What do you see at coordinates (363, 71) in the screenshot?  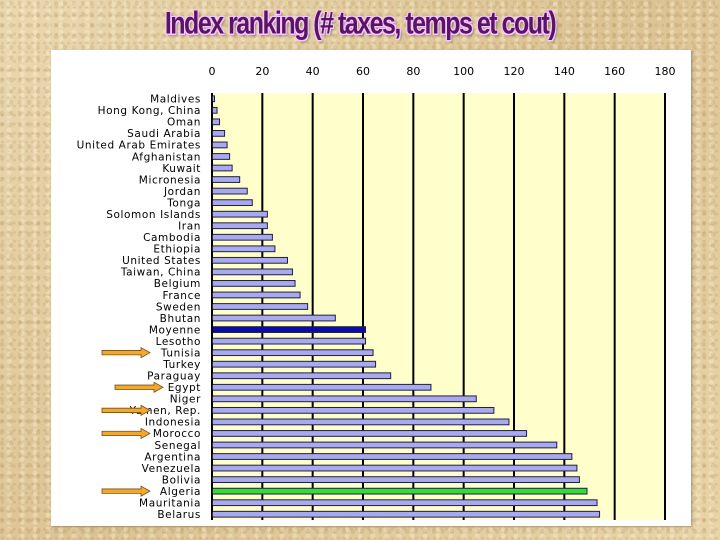 I see `x-tick-label: 60` at bounding box center [363, 71].